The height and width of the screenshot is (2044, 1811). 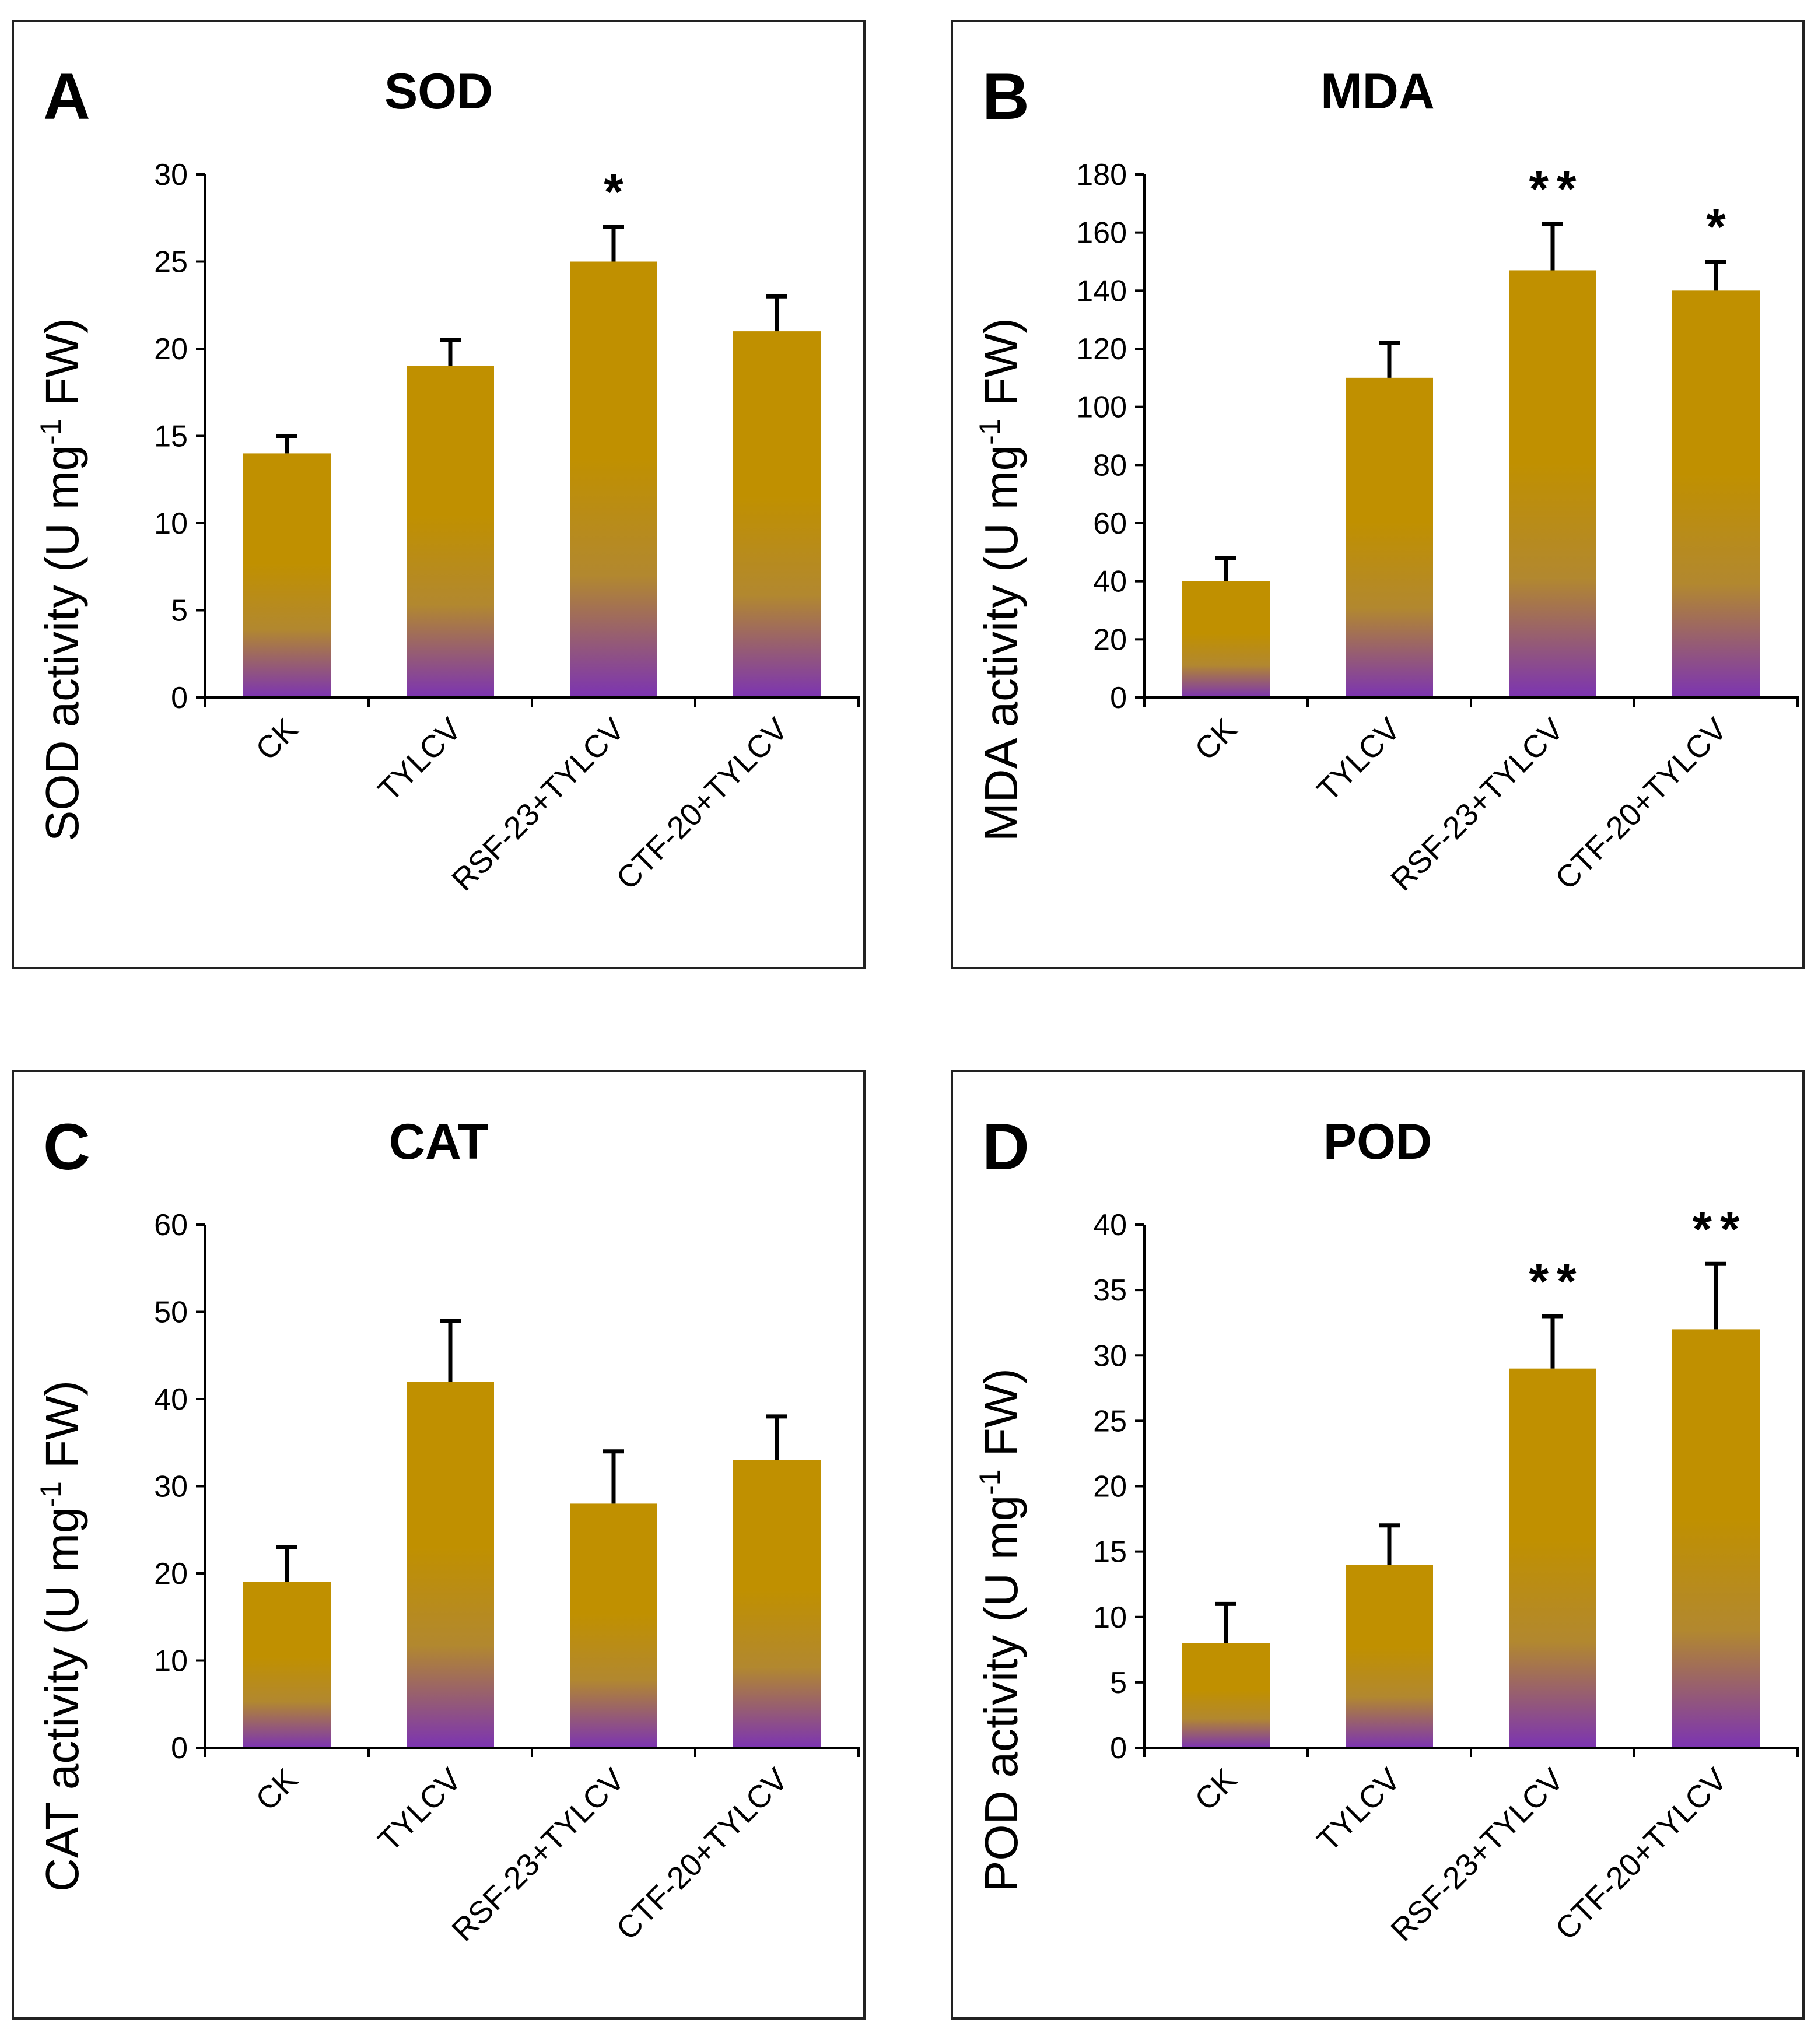 What do you see at coordinates (1101, 175) in the screenshot?
I see `y-tick-label: 180` at bounding box center [1101, 175].